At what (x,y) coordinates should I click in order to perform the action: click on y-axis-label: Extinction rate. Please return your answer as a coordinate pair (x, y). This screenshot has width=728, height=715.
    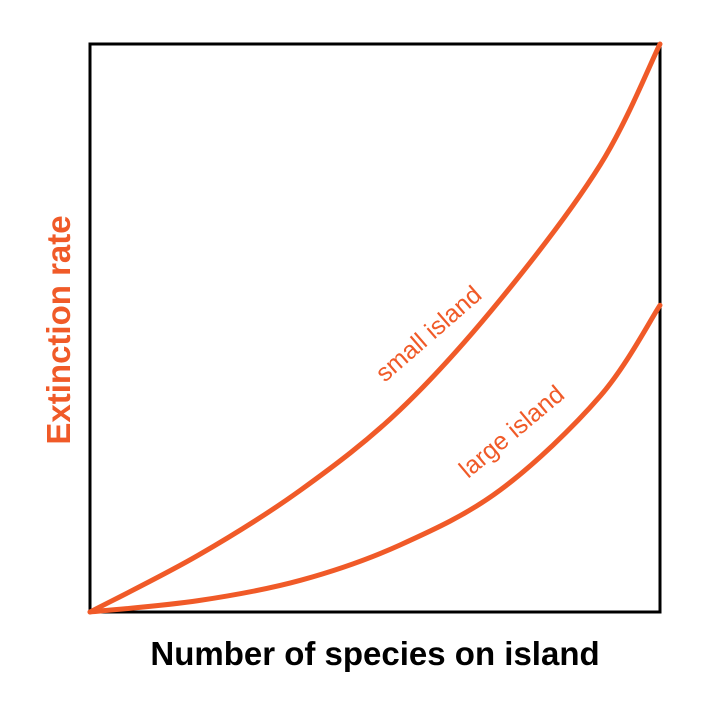
    Looking at the image, I should click on (58, 329).